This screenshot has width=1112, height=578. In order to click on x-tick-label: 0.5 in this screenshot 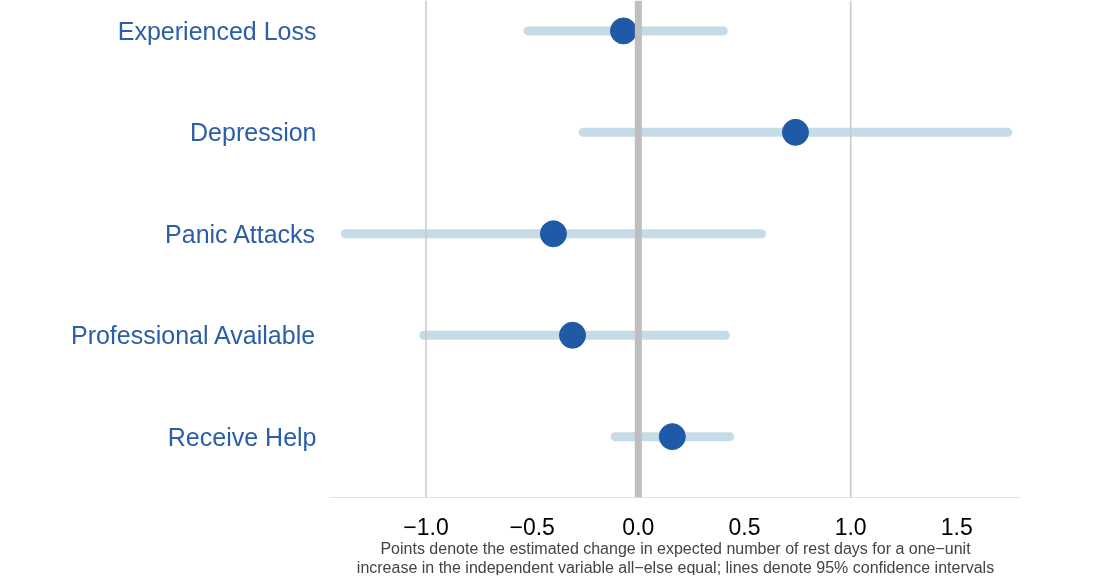, I will do `click(744, 526)`.